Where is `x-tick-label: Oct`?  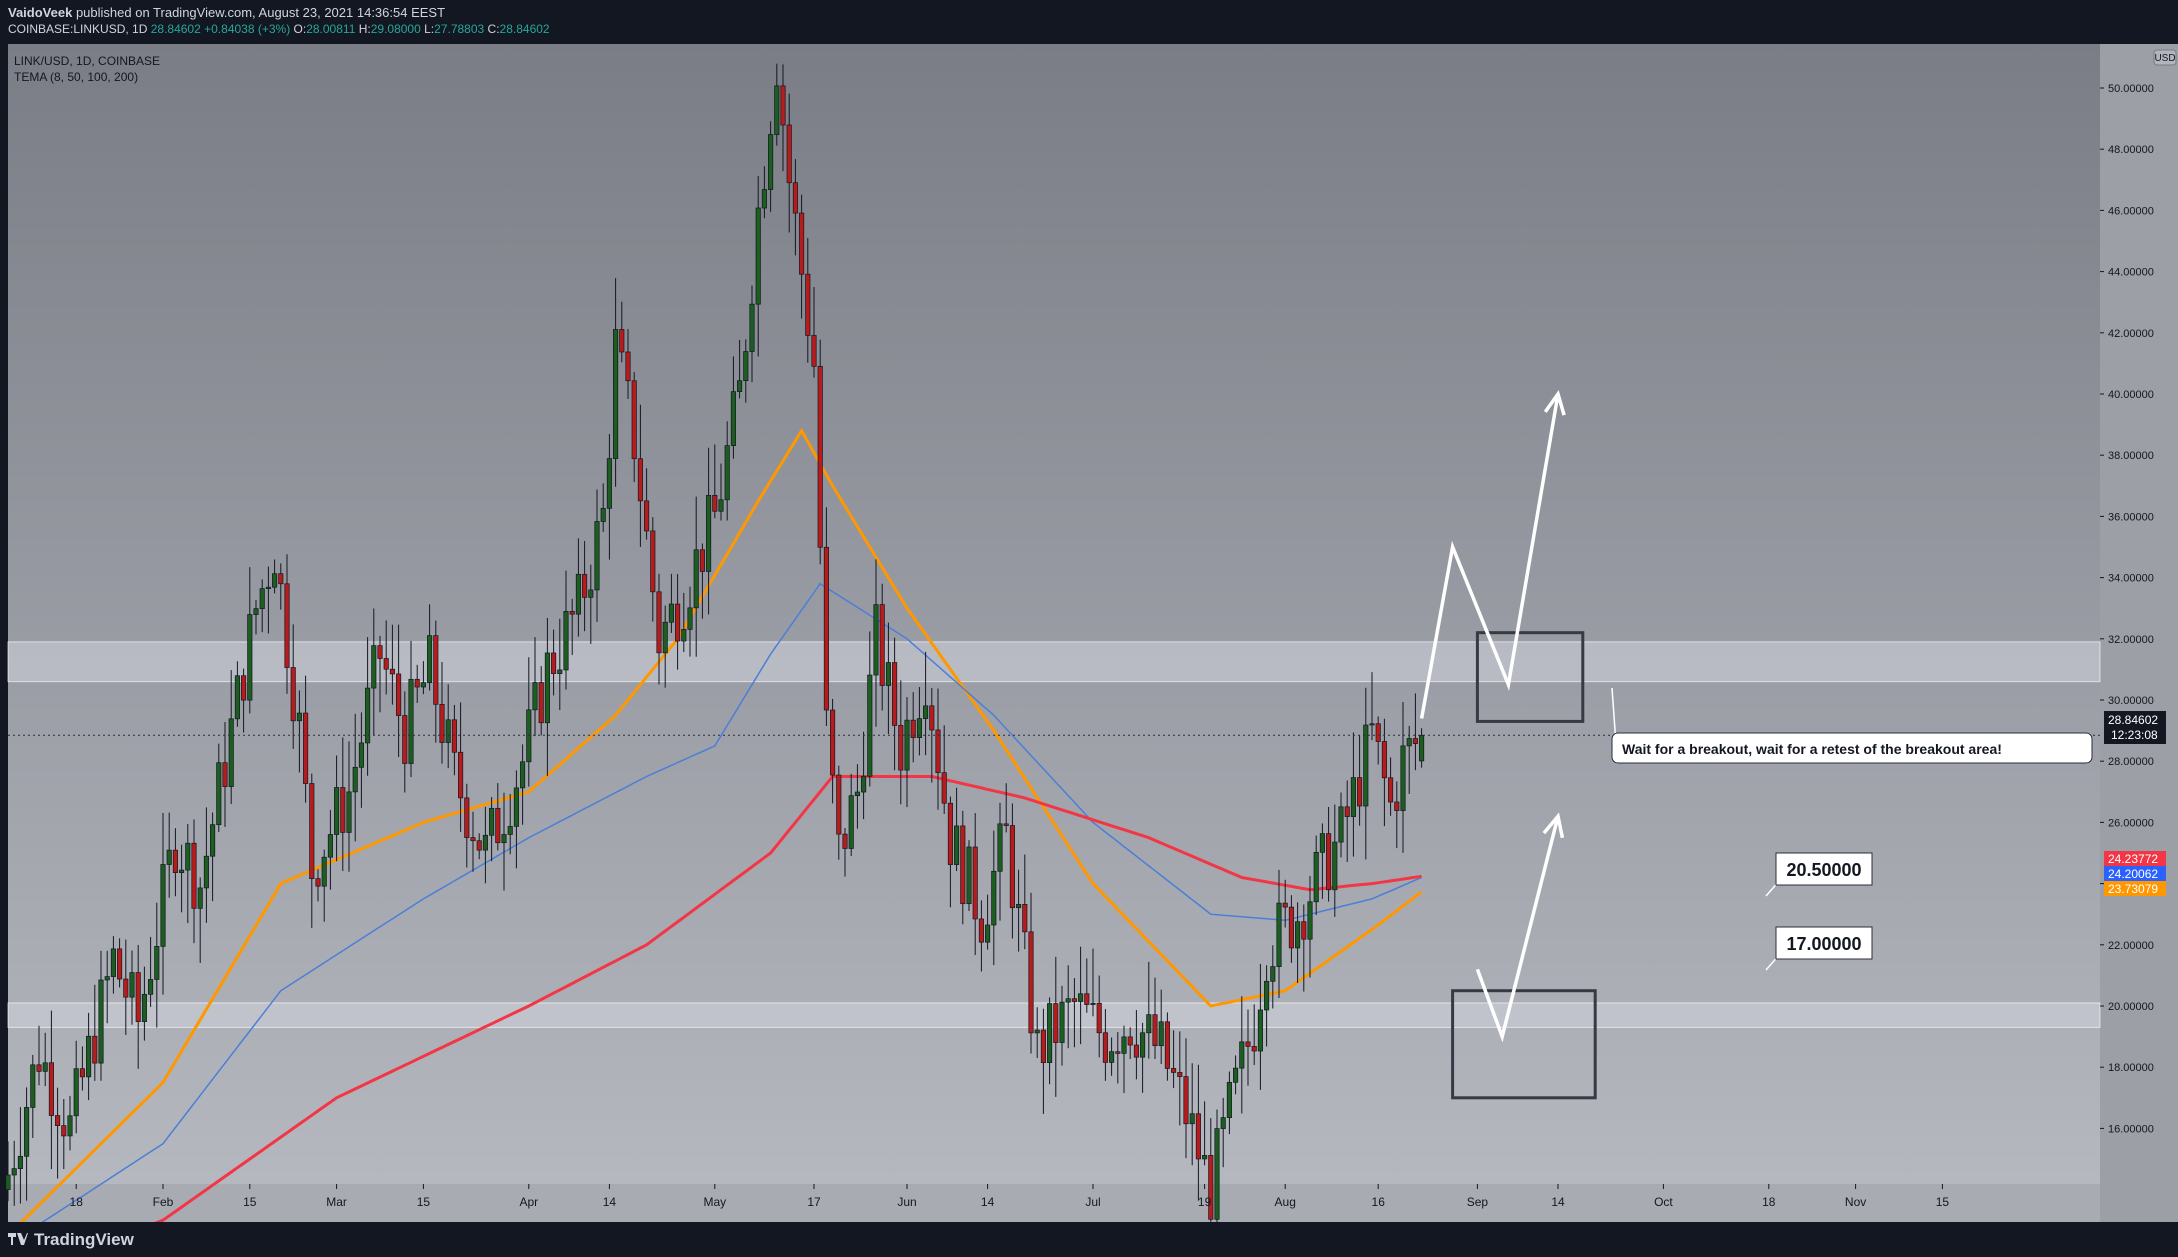
x-tick-label: Oct is located at coordinates (1663, 1202).